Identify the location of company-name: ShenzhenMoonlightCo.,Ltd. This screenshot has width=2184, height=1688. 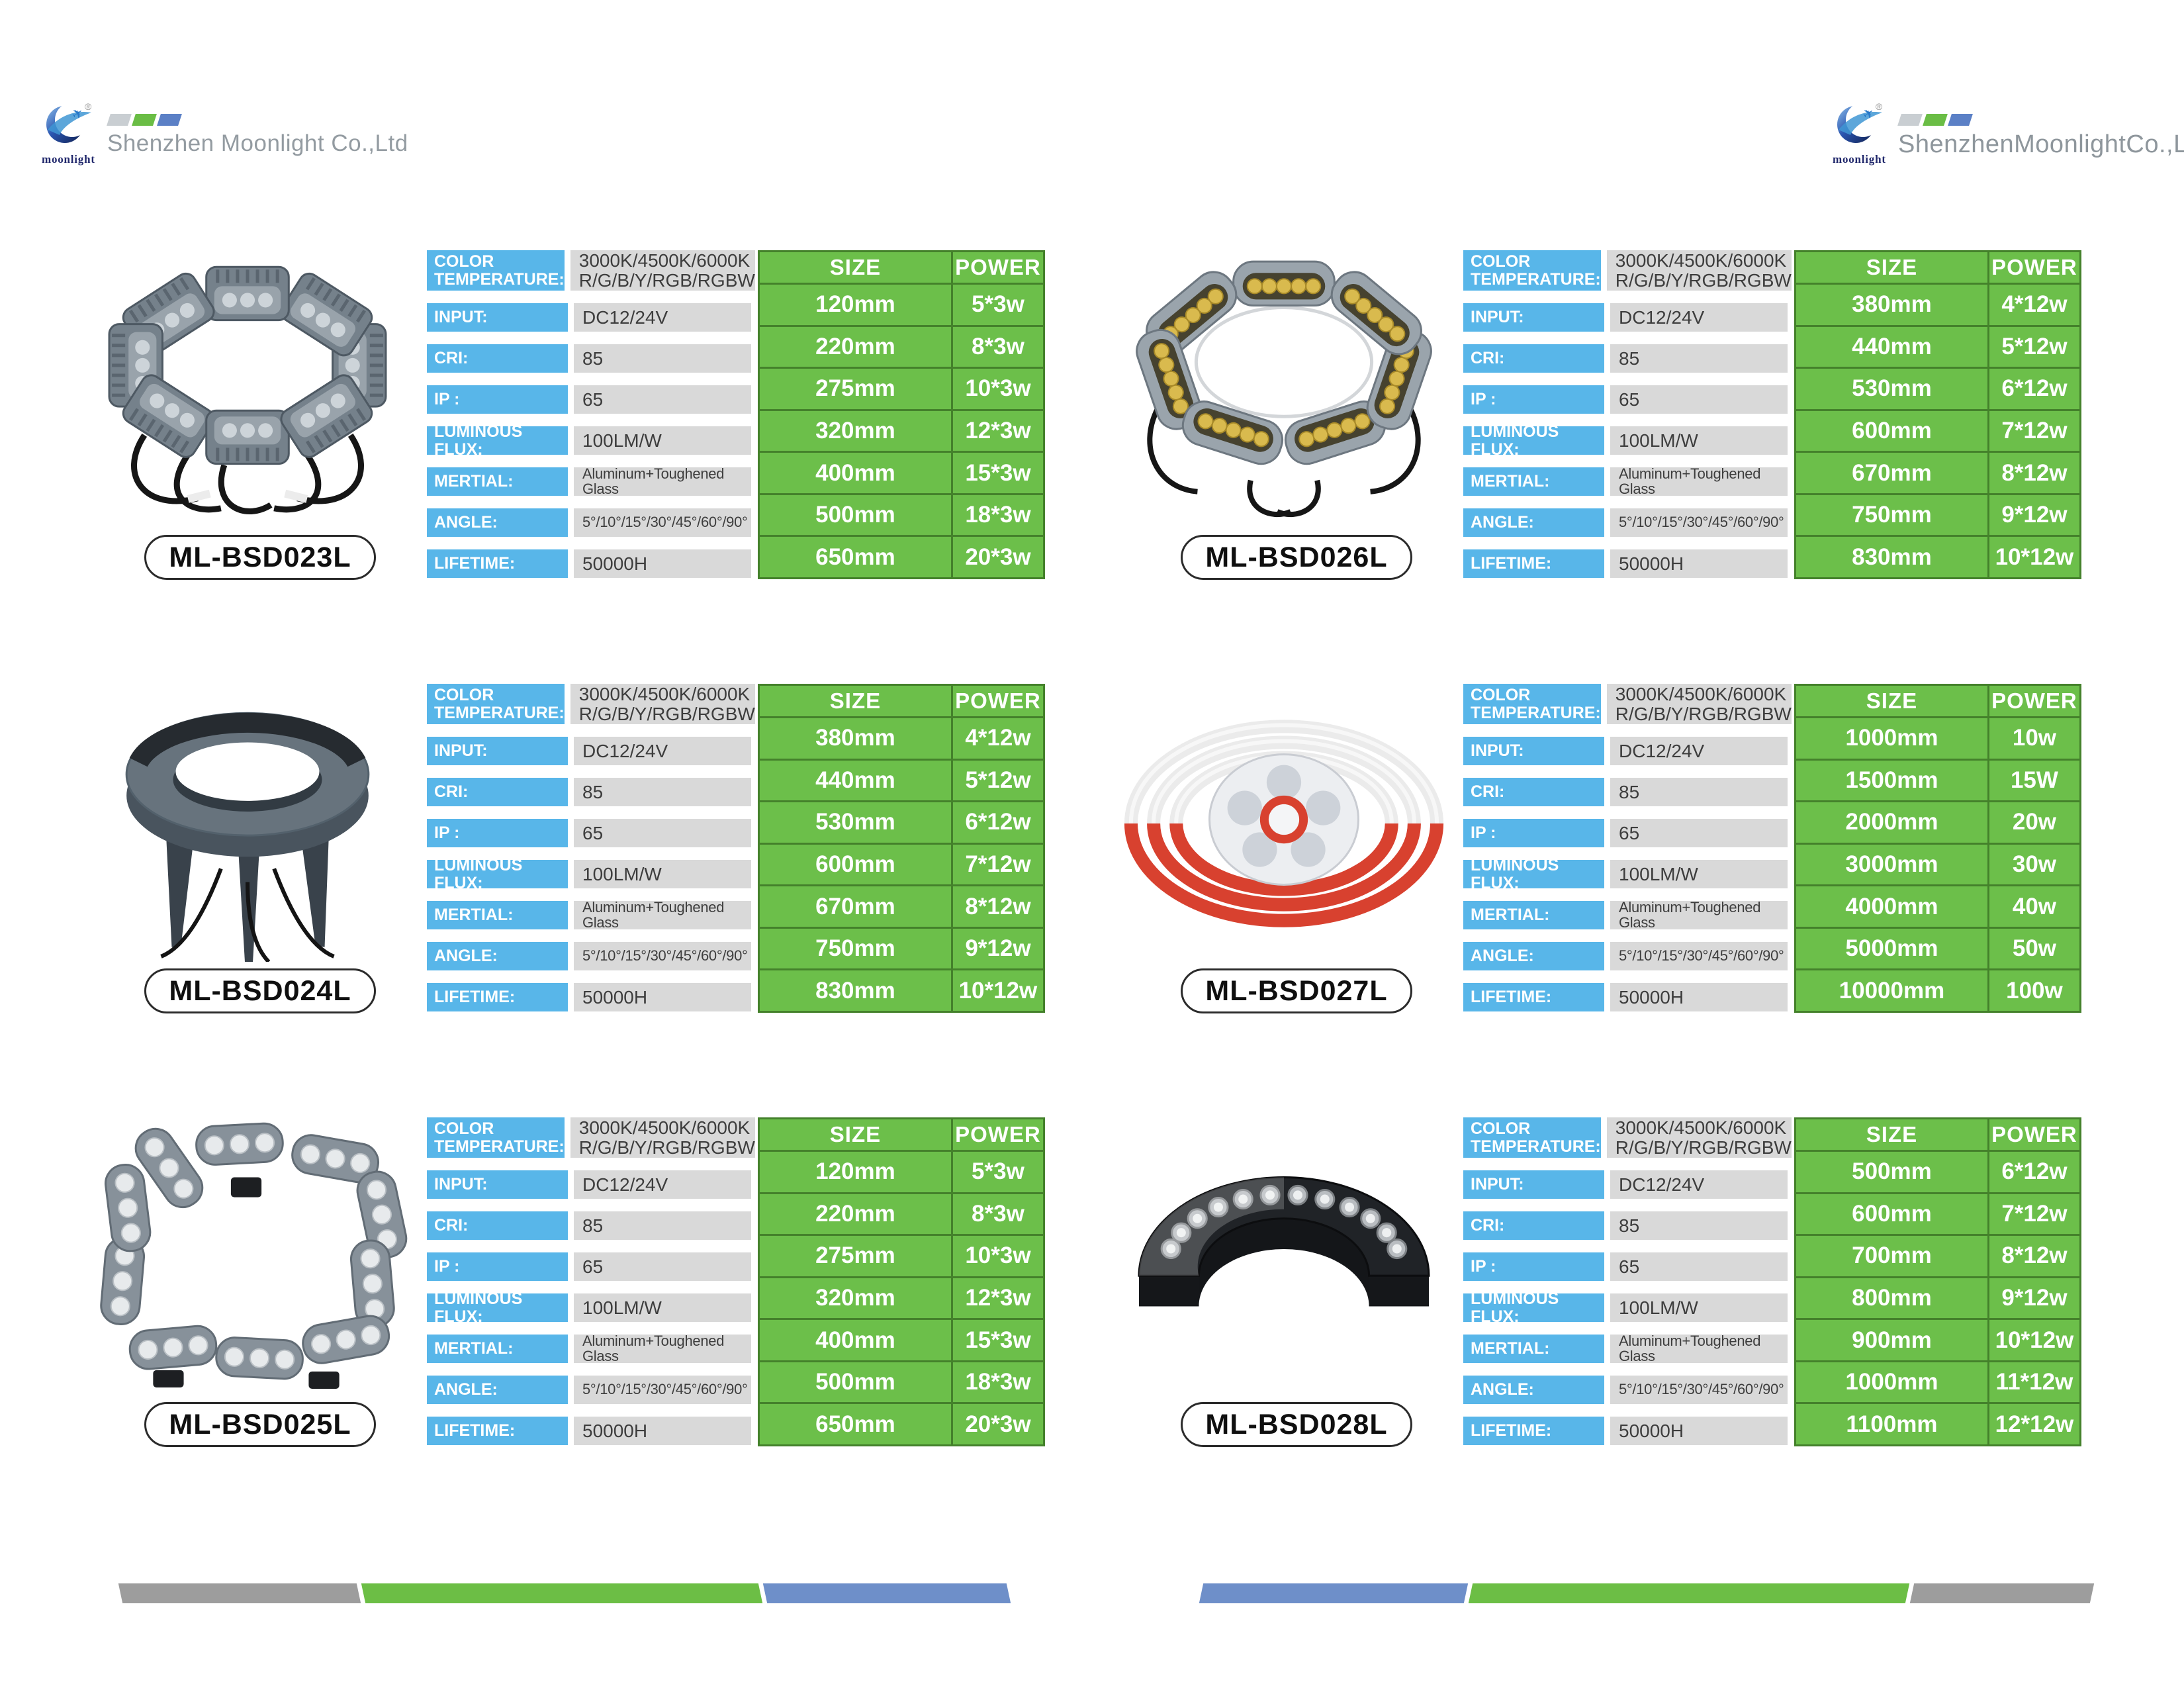
(2041, 144).